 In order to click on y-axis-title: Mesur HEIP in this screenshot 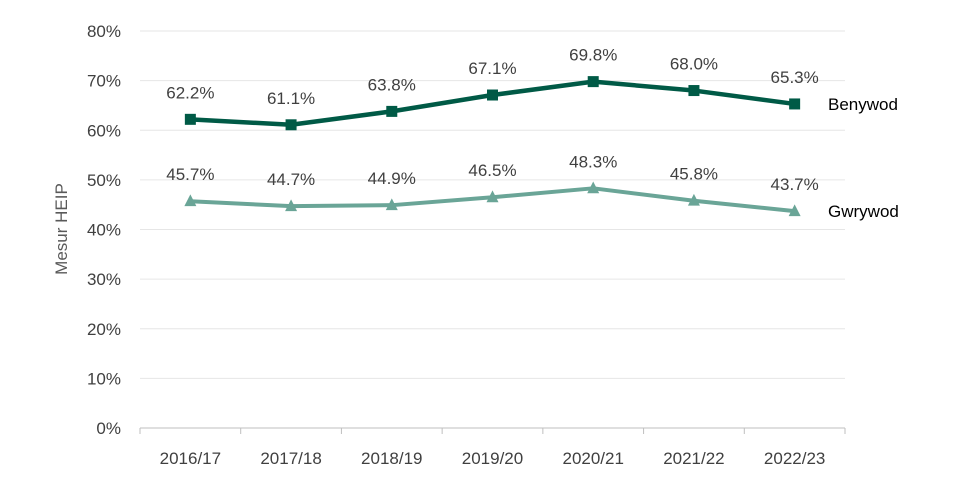, I will do `click(61, 229)`.